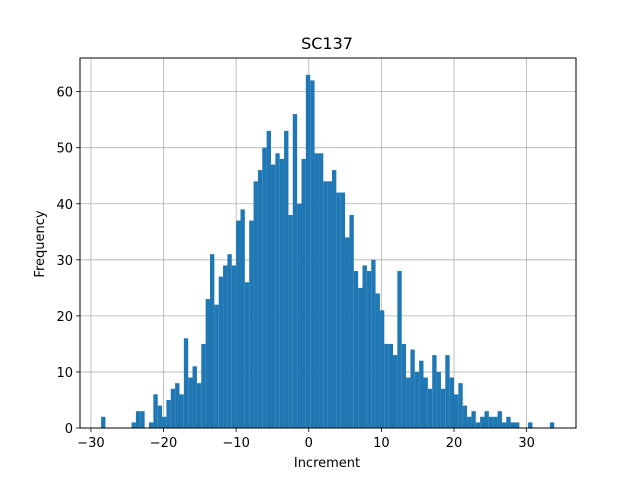 This screenshot has width=640, height=480. What do you see at coordinates (40, 243) in the screenshot?
I see `y-axis-label: Frequency` at bounding box center [40, 243].